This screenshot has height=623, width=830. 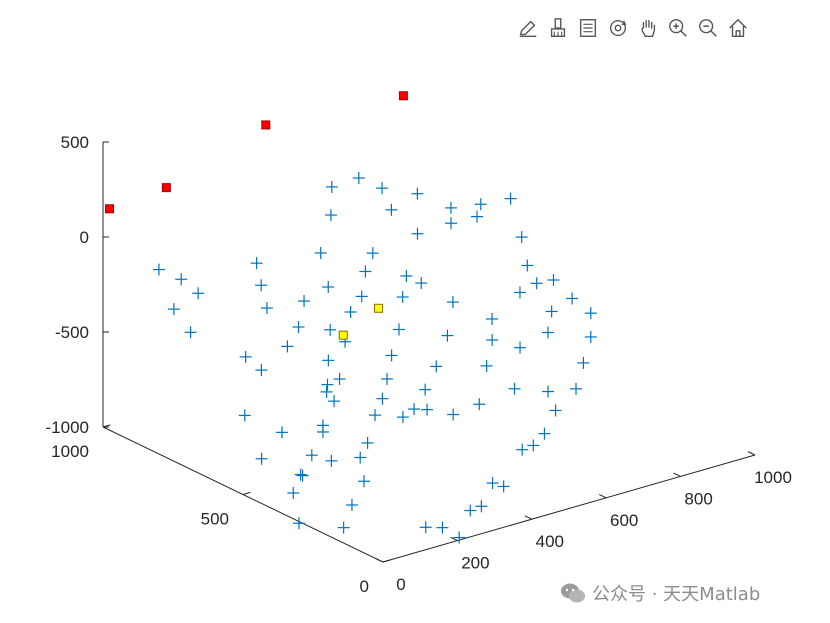 What do you see at coordinates (678, 28) in the screenshot?
I see `zoom-in-button` at bounding box center [678, 28].